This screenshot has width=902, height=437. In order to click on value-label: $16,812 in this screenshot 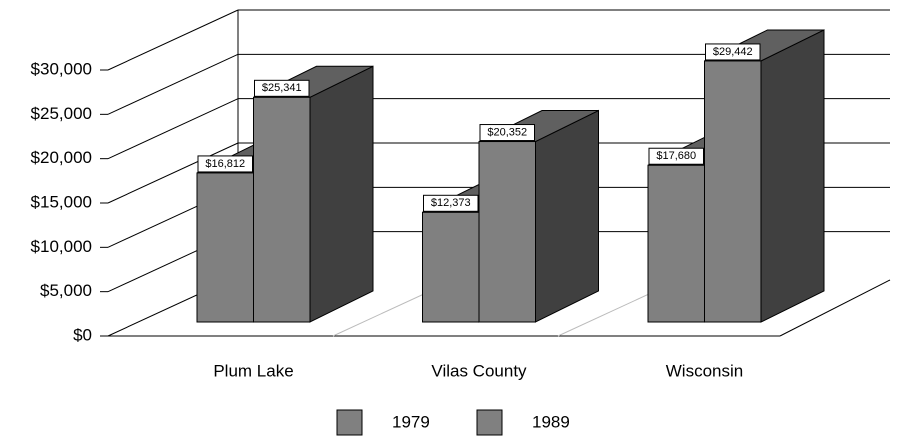, I will do `click(225, 164)`.